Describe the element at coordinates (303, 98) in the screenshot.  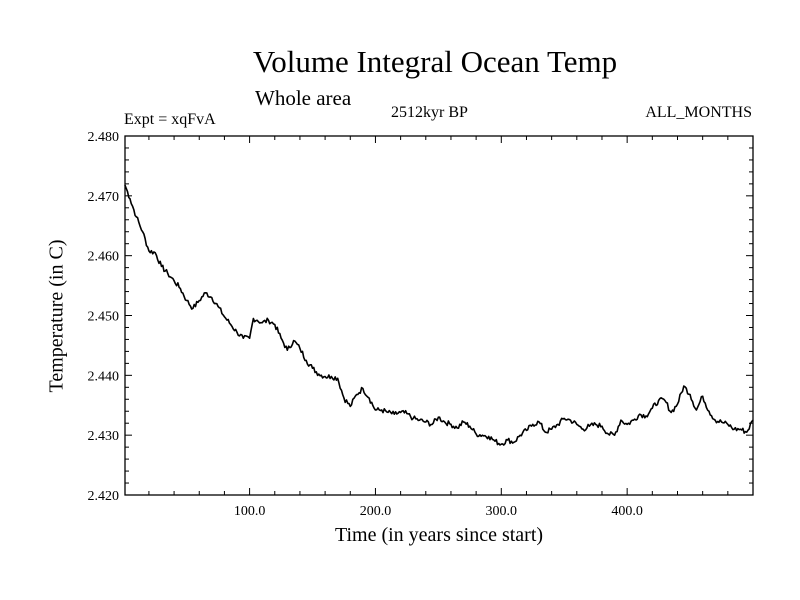
I see `chart-subtitle: Whole area` at that location.